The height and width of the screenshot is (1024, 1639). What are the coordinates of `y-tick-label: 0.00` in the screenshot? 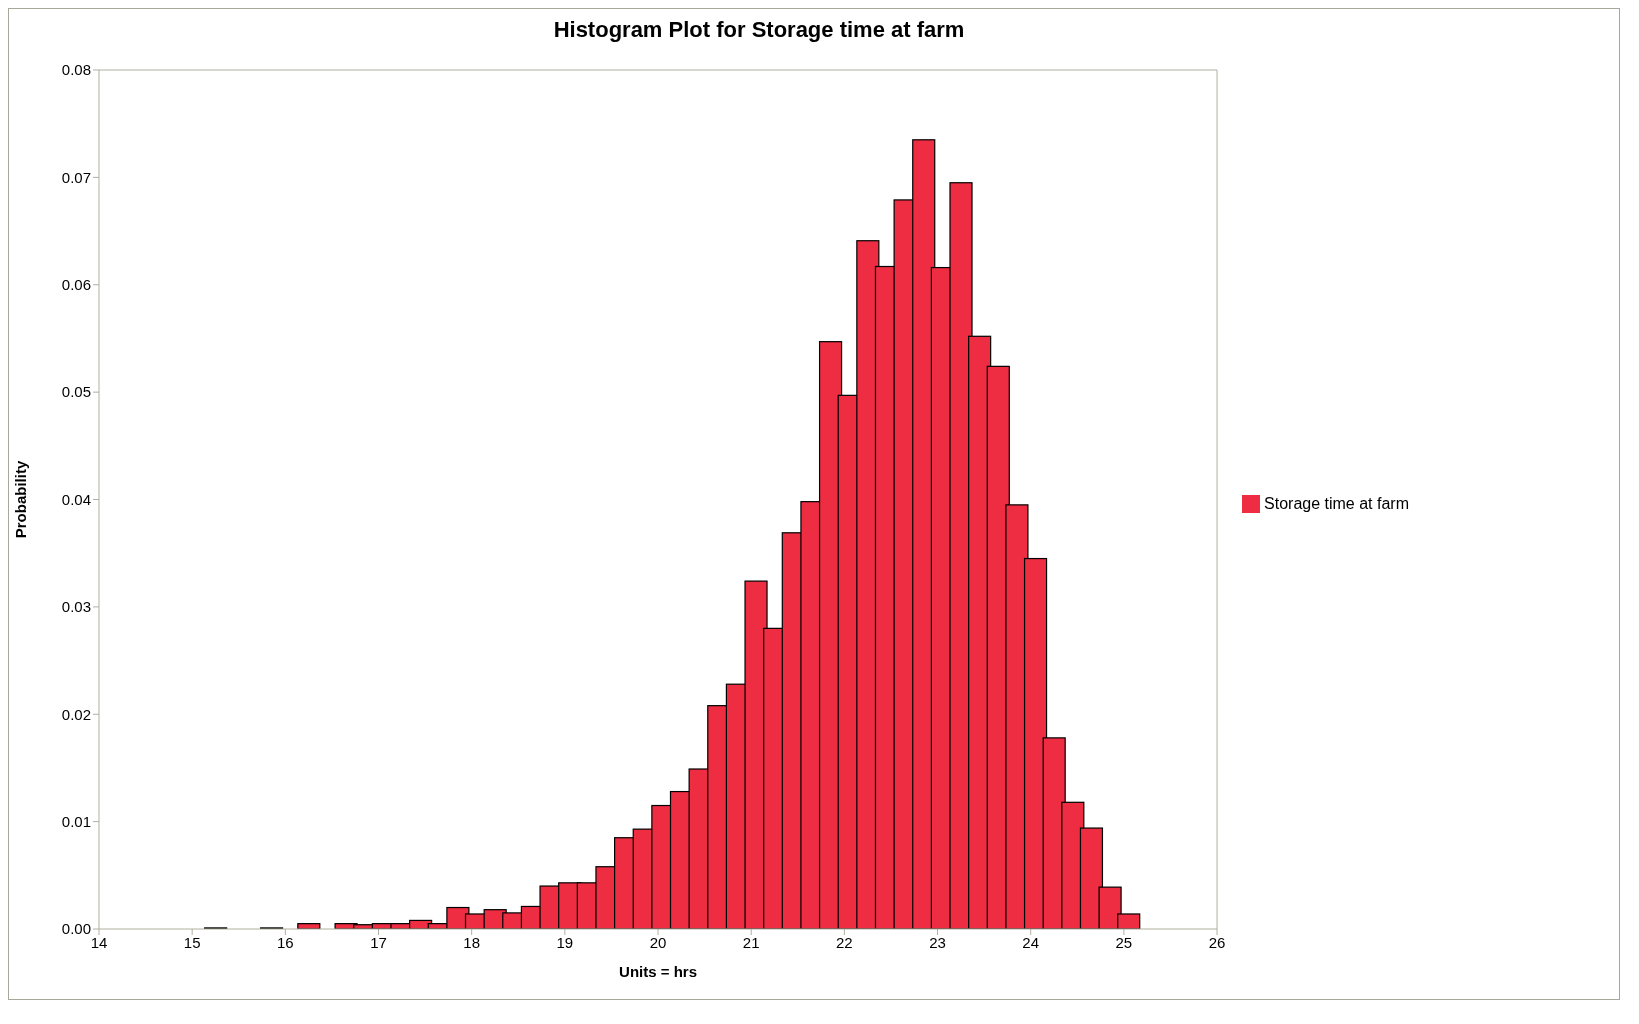 It's located at (76, 929).